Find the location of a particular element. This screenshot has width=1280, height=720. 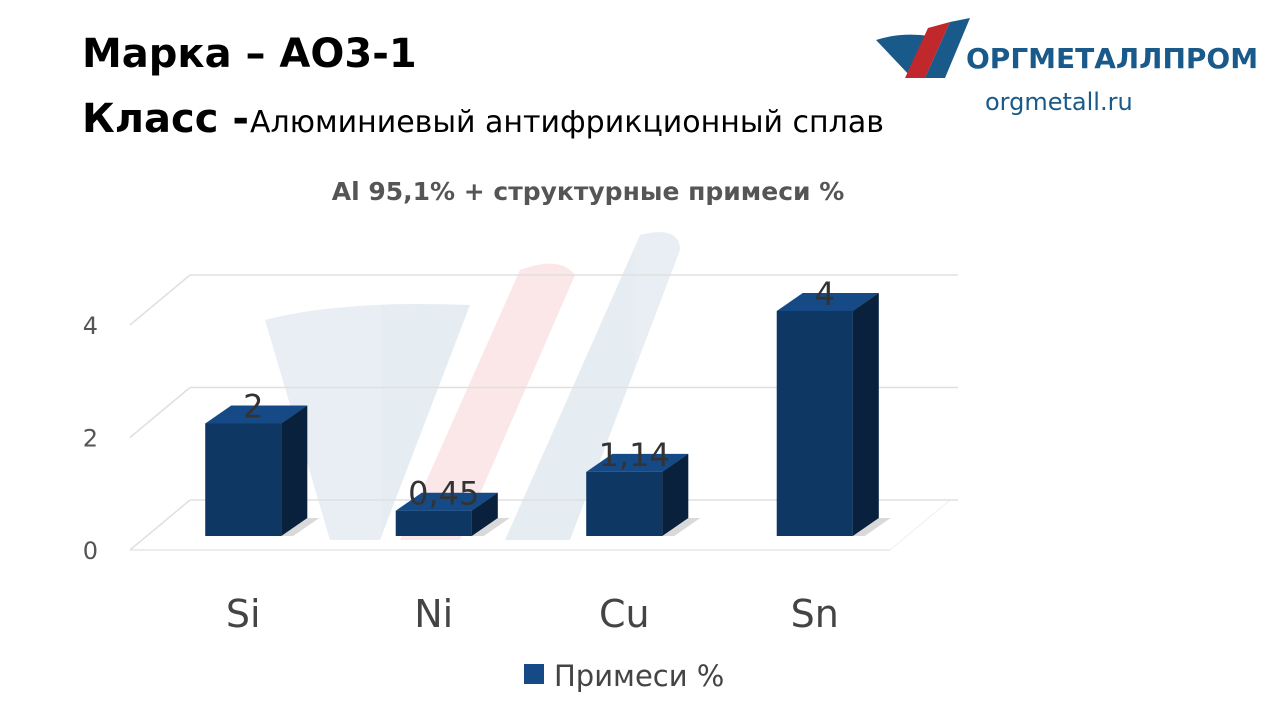

brand-line: Марка – АО3-1 is located at coordinates (249, 54).